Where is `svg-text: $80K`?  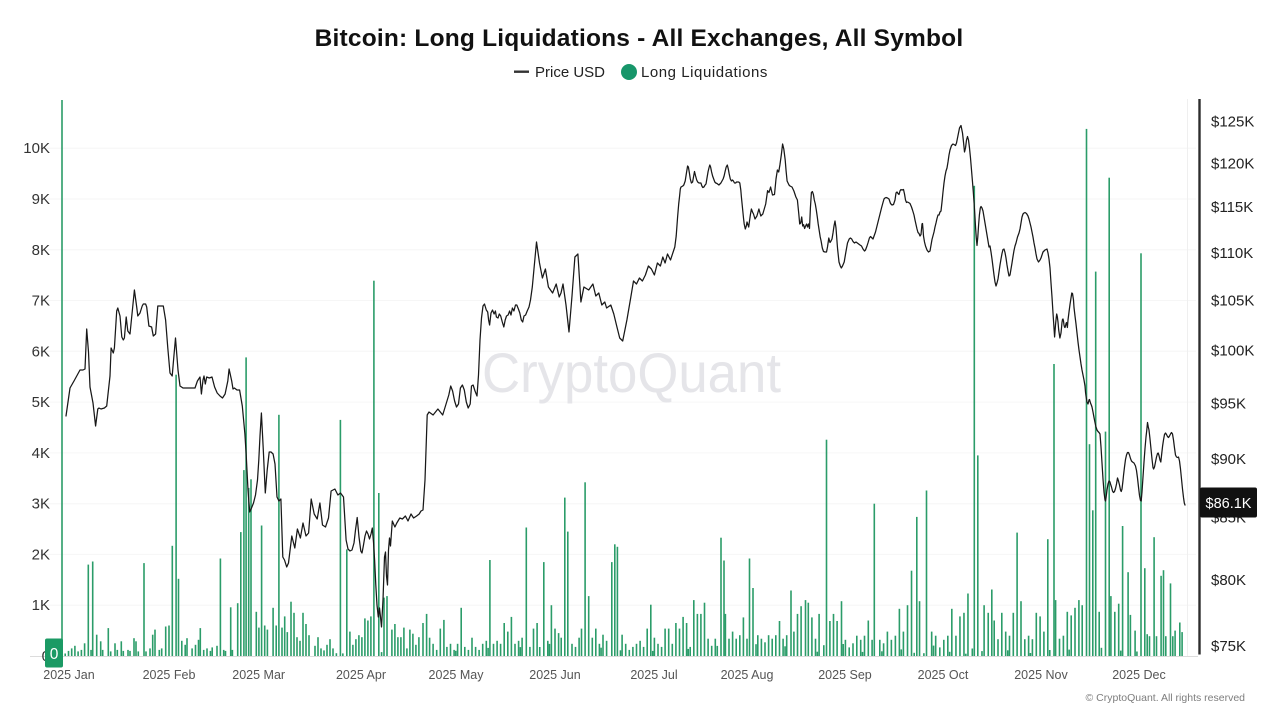 svg-text: $80K is located at coordinates (1228, 580).